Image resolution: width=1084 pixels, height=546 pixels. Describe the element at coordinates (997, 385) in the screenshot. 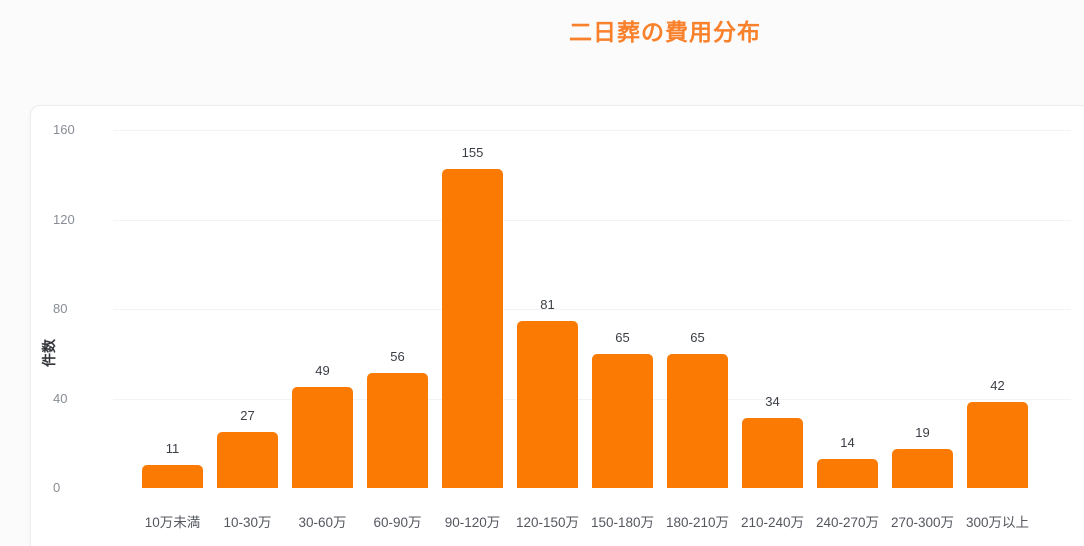

I see `bar-value-label: 42` at that location.